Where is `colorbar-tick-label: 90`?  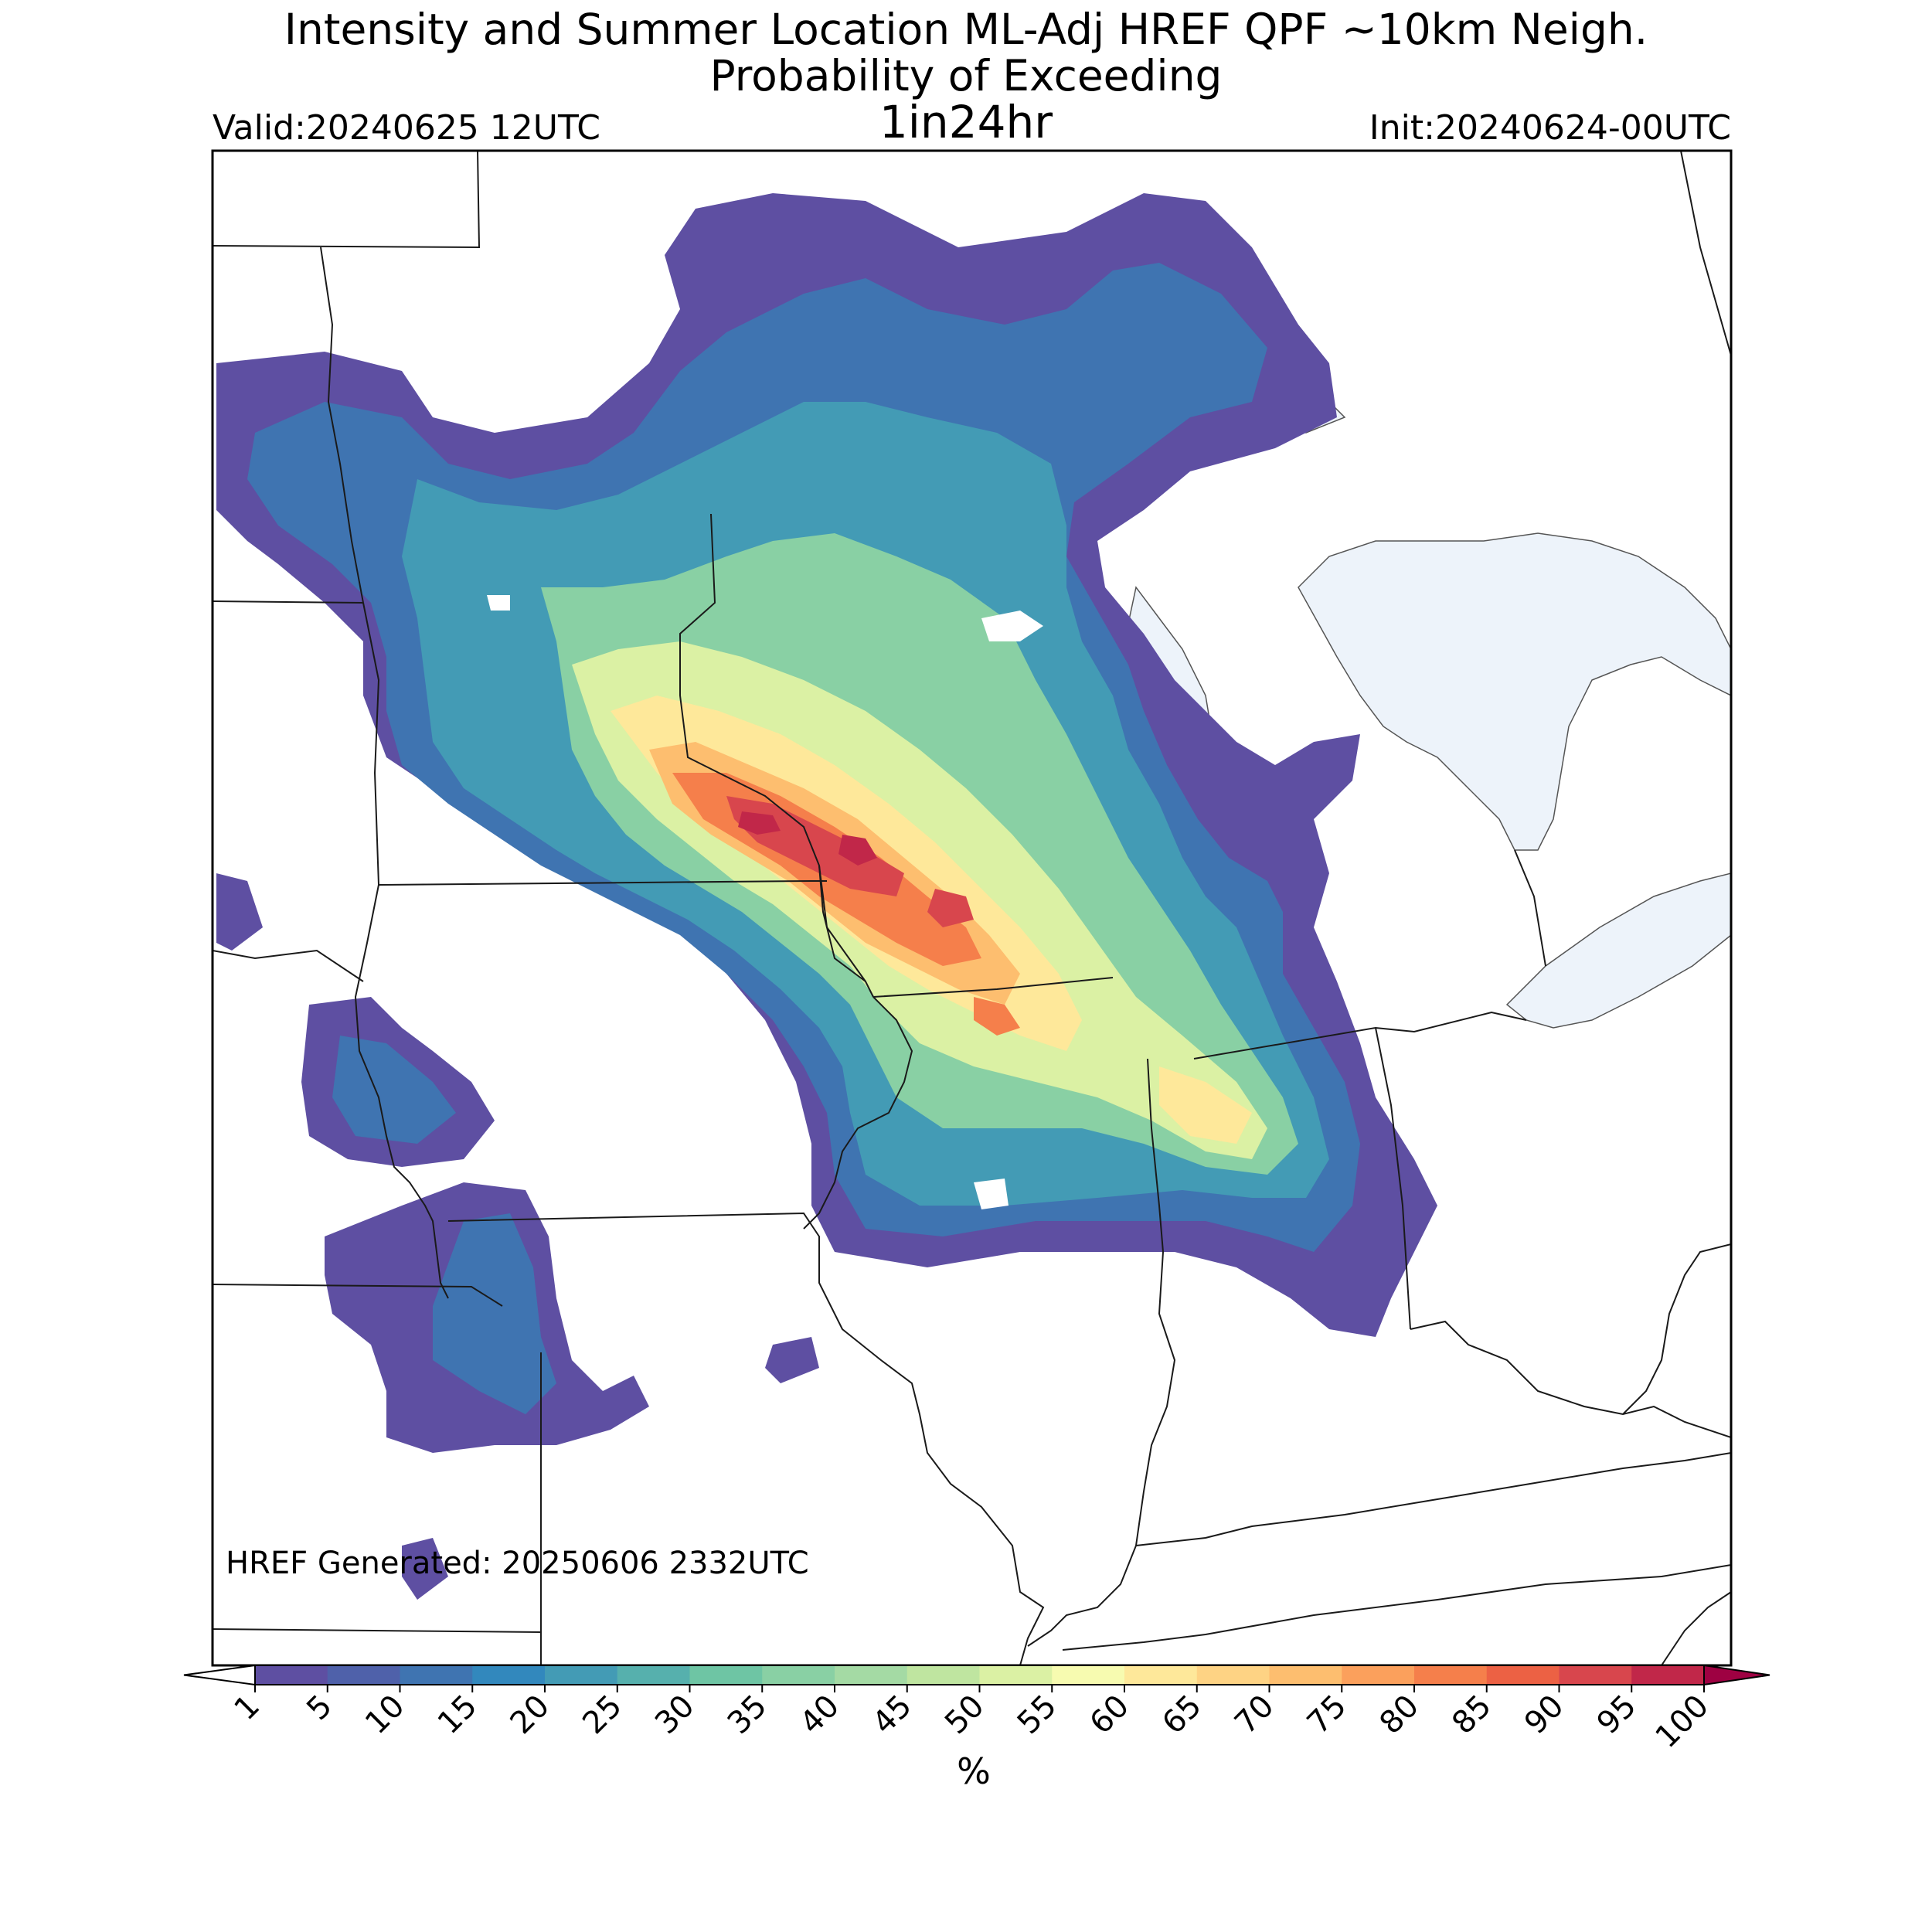
colorbar-tick-label: 90 is located at coordinates (1545, 1715).